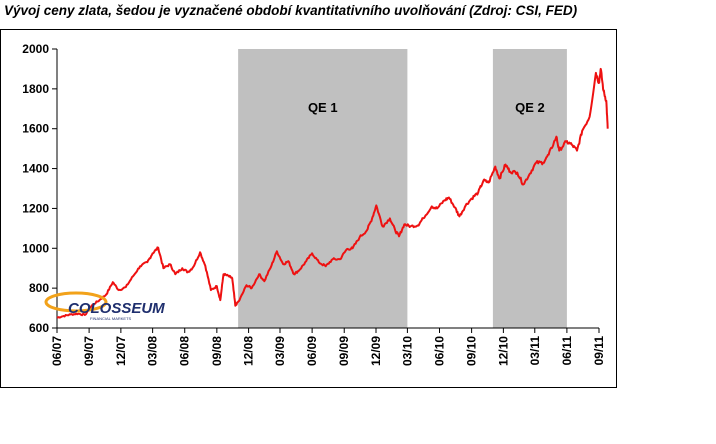  What do you see at coordinates (89, 351) in the screenshot?
I see `x-tick-label: 09/07` at bounding box center [89, 351].